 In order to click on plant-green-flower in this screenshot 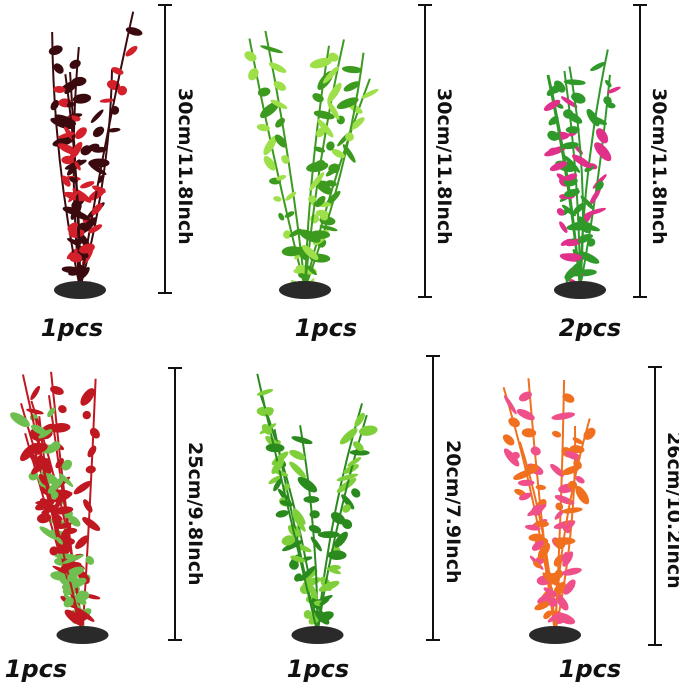, I will do `click(317, 508)`.